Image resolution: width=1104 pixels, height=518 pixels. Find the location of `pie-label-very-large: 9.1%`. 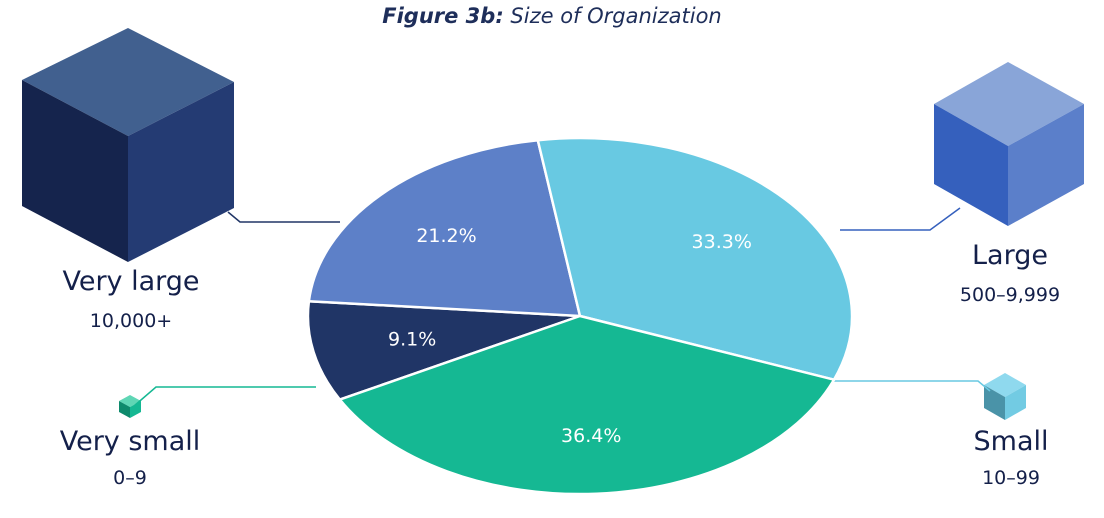

pie-label-very-large: 9.1% is located at coordinates (412, 340).